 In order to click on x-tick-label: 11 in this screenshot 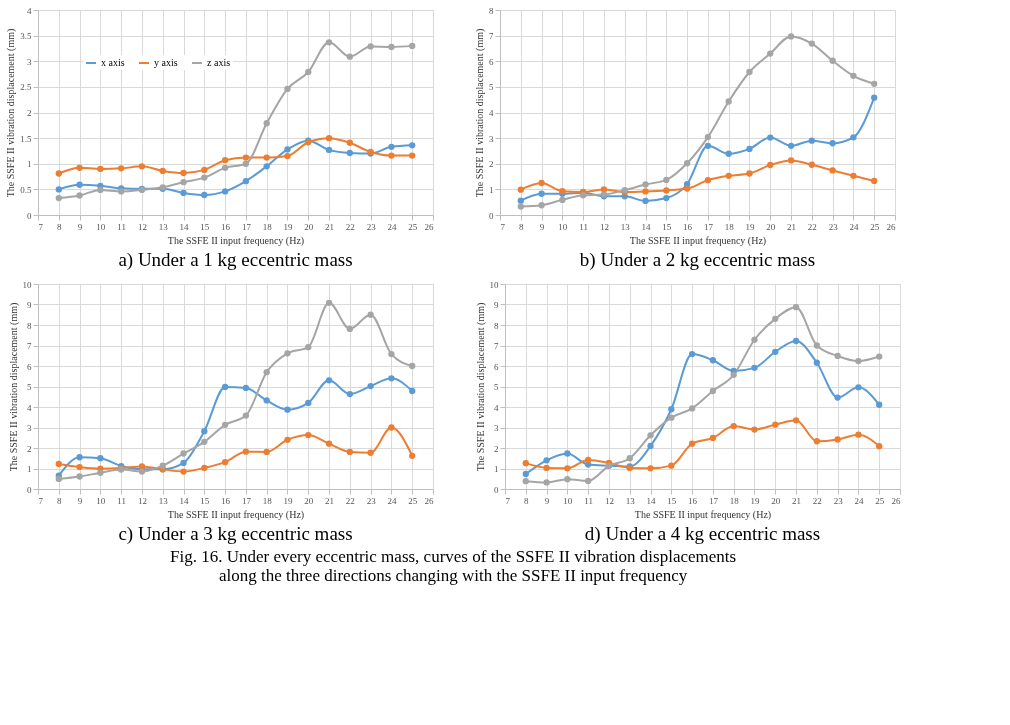, I will do `click(121, 500)`.